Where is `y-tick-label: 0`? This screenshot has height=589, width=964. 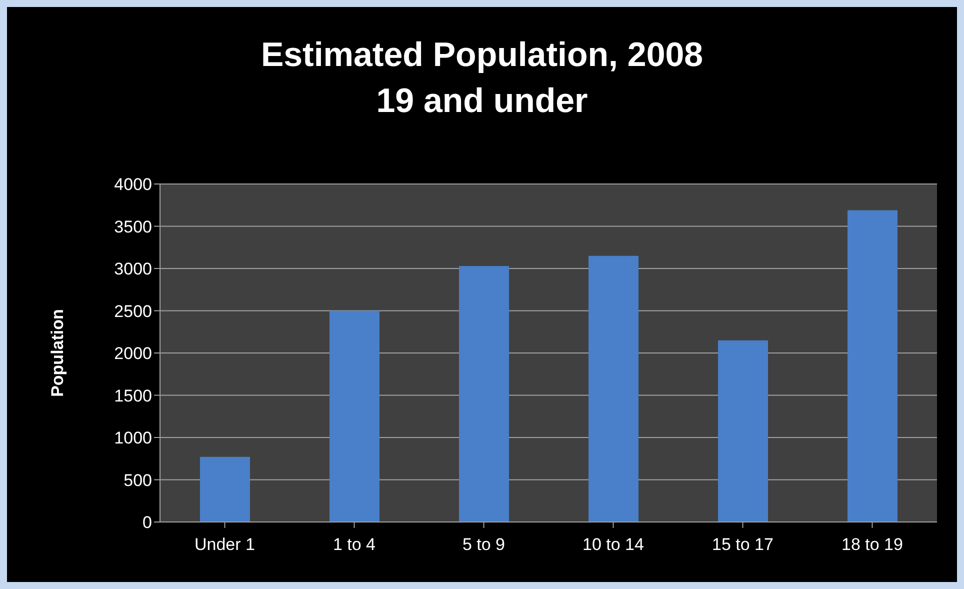
y-tick-label: 0 is located at coordinates (147, 522).